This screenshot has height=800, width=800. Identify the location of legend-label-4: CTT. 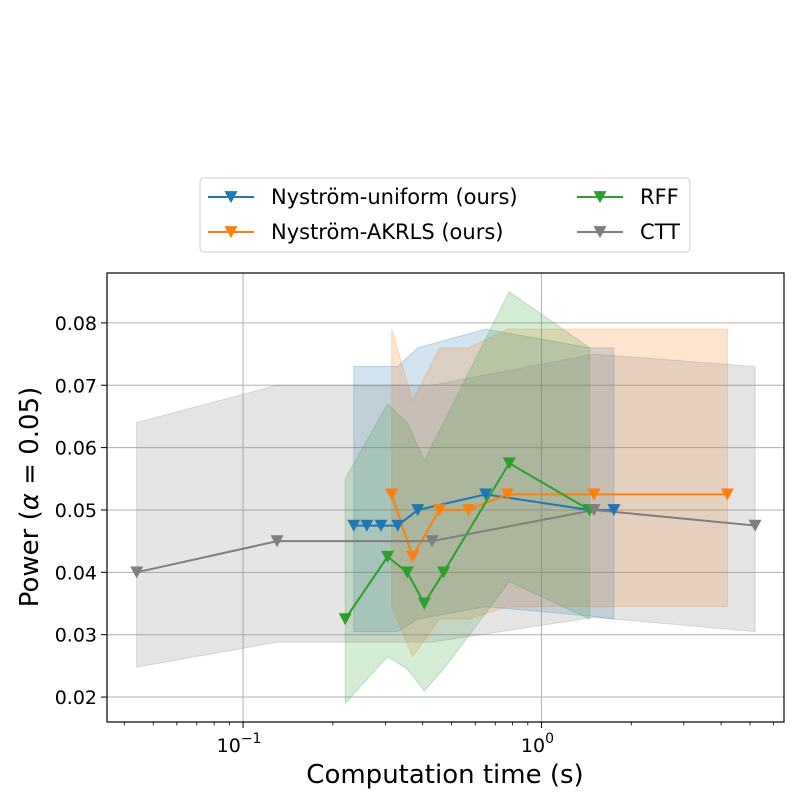
(660, 232).